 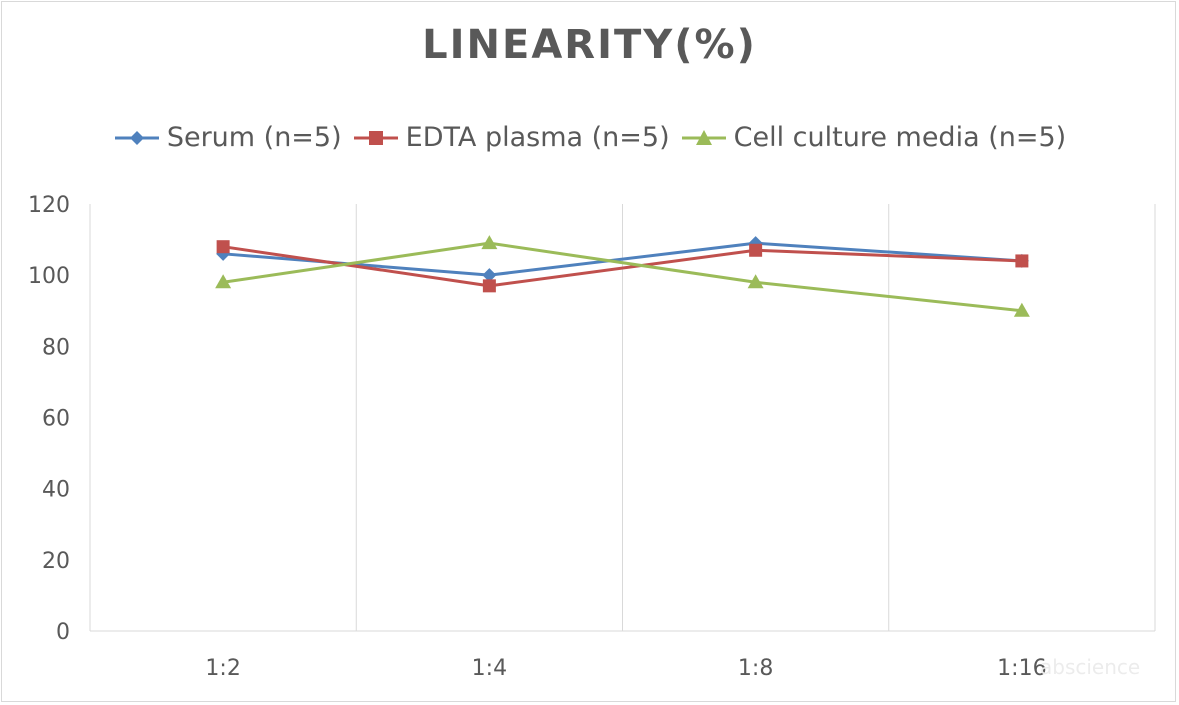 I want to click on x-tick-label: 1:8, so click(x=755, y=668).